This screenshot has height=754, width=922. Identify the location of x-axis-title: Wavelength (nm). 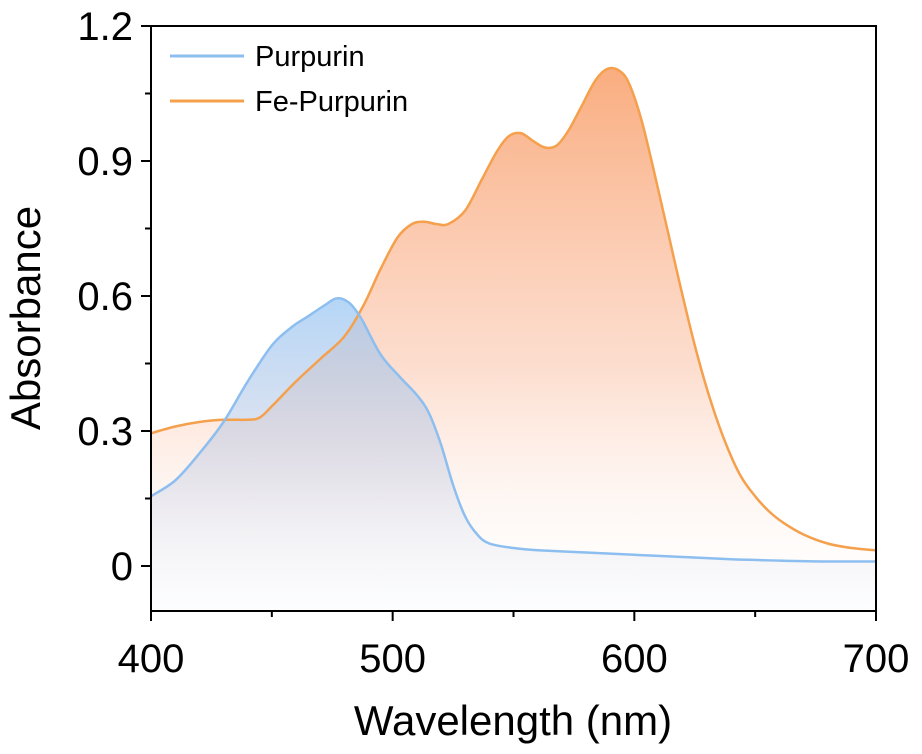
(513, 720).